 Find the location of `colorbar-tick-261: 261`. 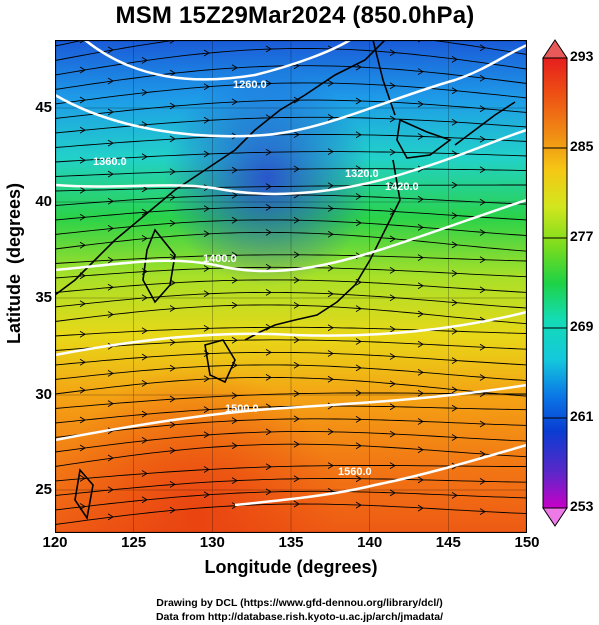

colorbar-tick-261: 261 is located at coordinates (582, 416).